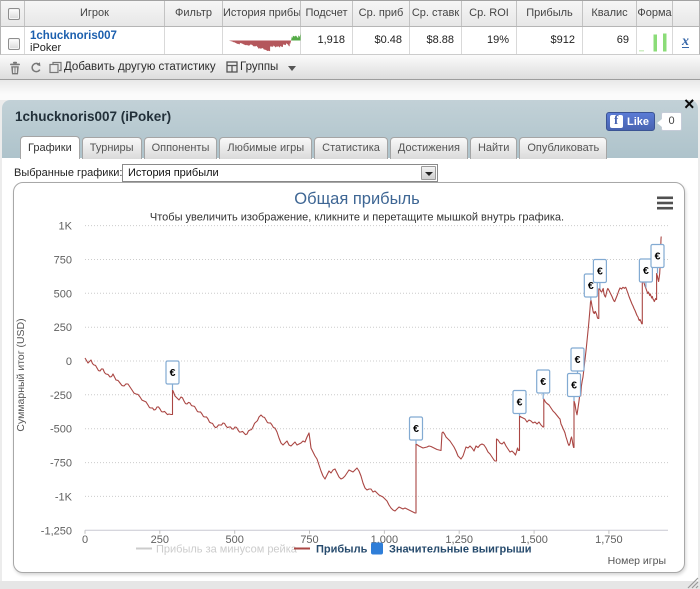 The width and height of the screenshot is (700, 589). What do you see at coordinates (534, 540) in the screenshot?
I see `svg-text: 1,500` at bounding box center [534, 540].